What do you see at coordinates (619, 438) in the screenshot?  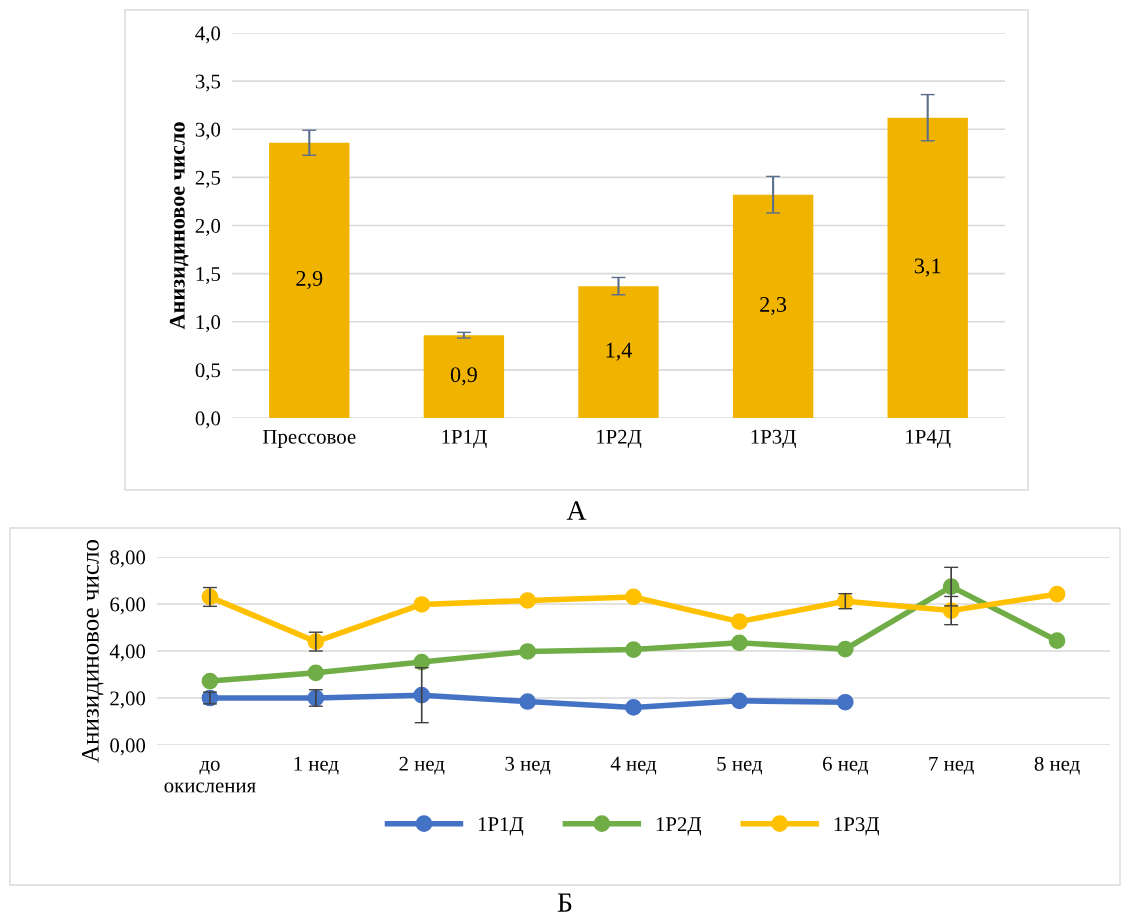 I see `x-tick-label: 1Р2Д` at bounding box center [619, 438].